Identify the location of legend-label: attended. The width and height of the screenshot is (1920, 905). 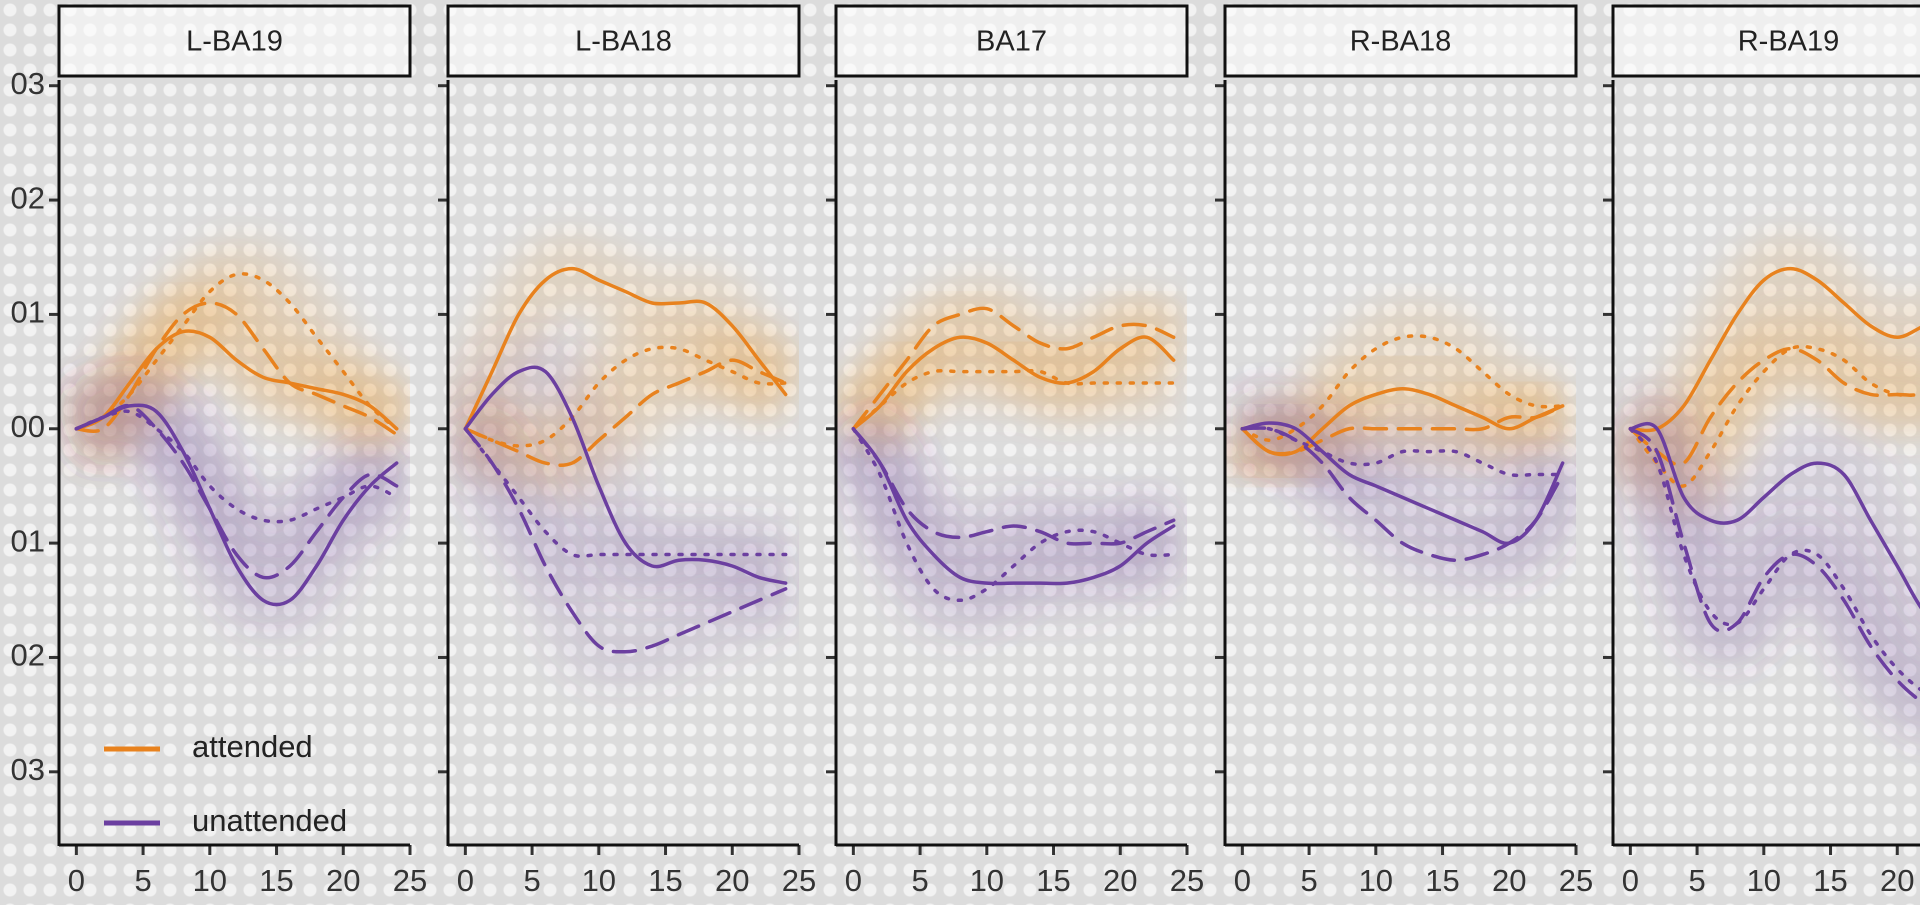
(252, 746).